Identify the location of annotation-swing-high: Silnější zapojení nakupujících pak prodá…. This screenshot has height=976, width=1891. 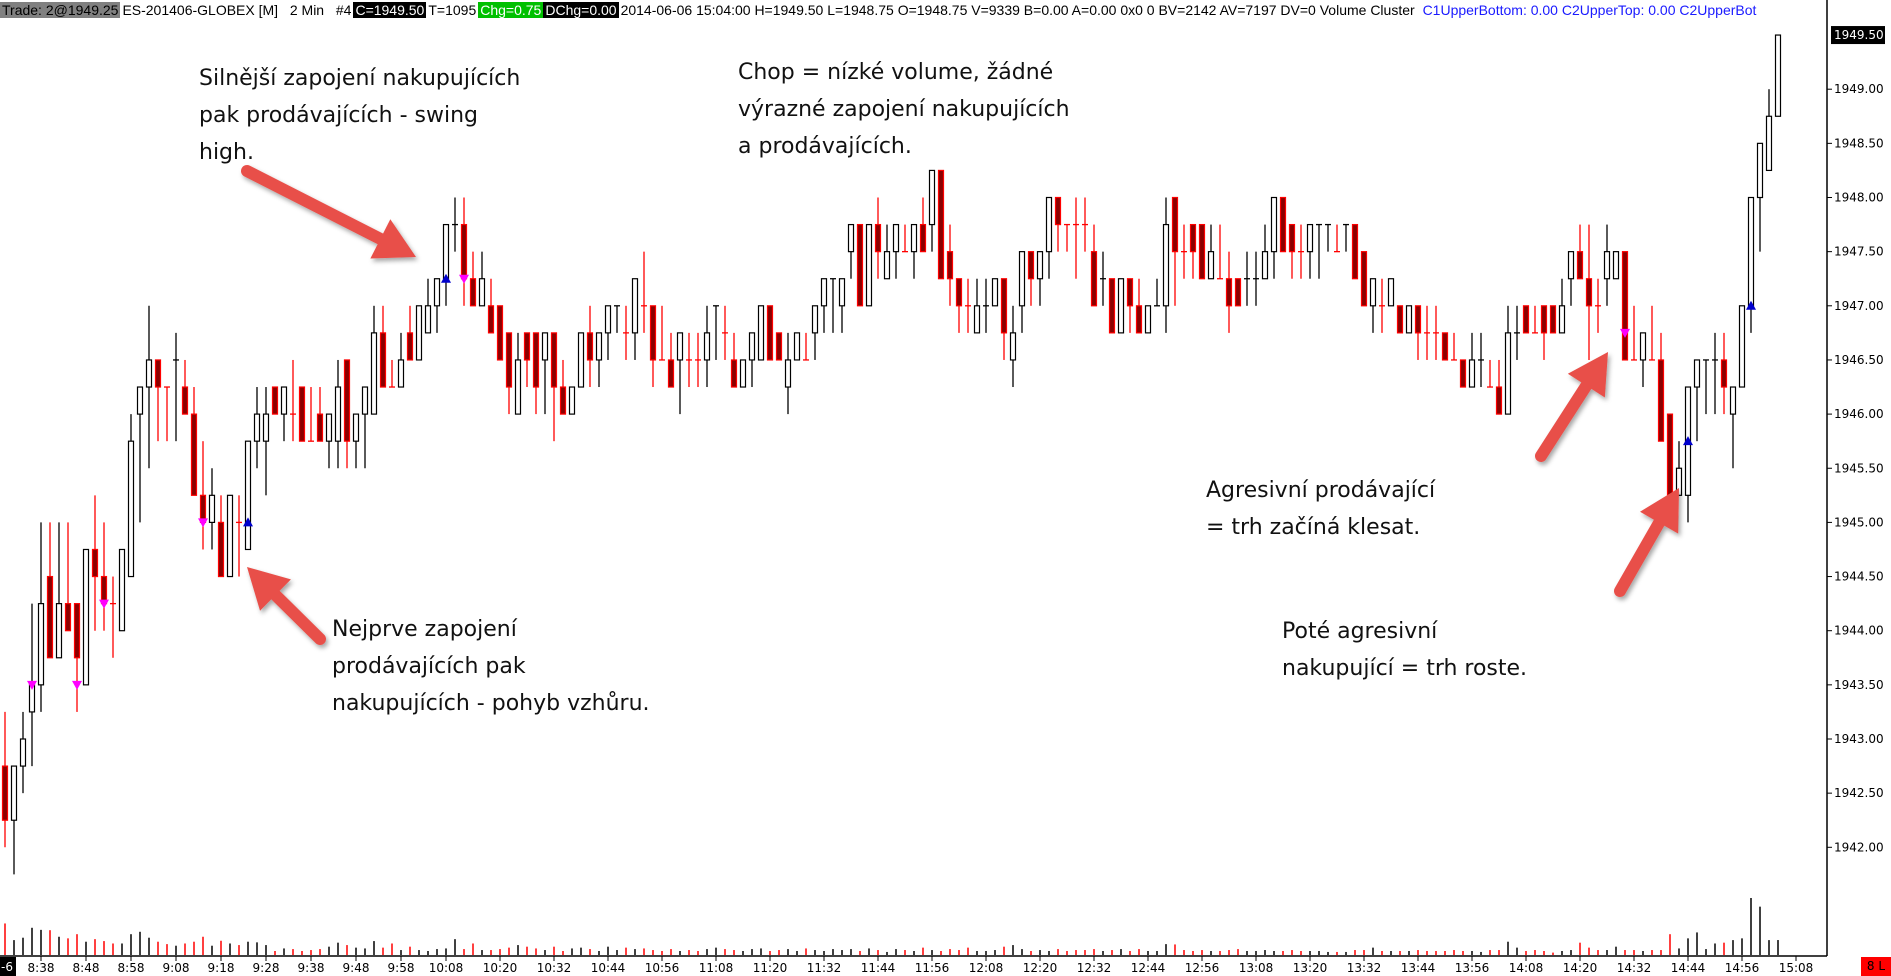
(360, 115).